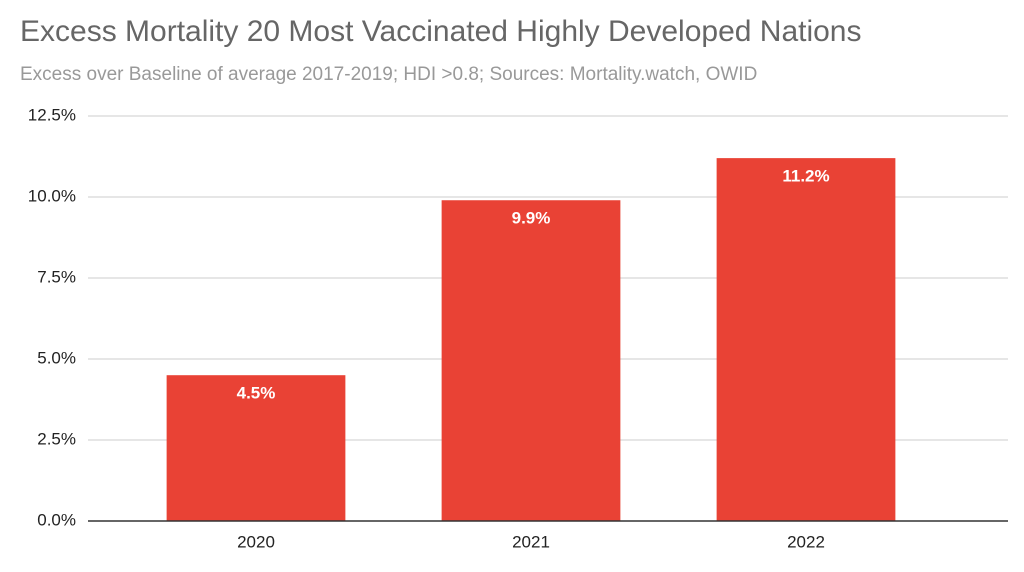  What do you see at coordinates (56, 276) in the screenshot?
I see `y-tick-label: 7.5%` at bounding box center [56, 276].